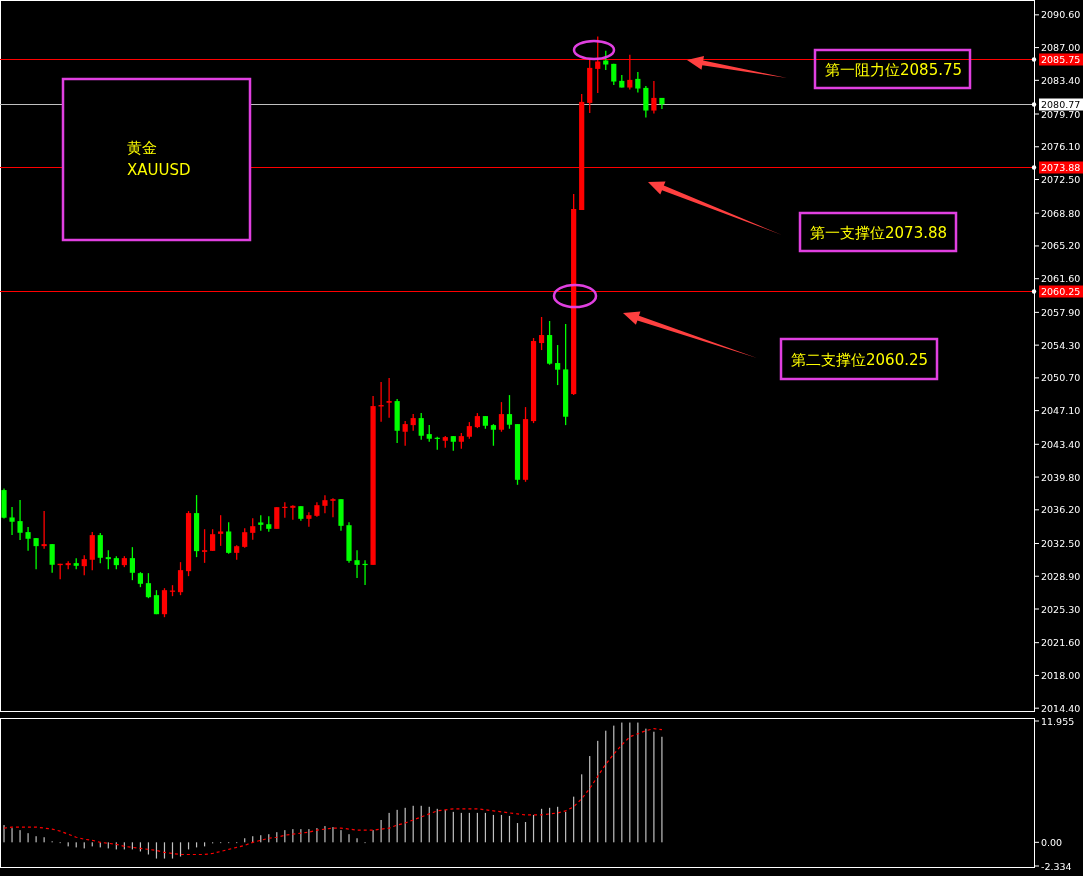  What do you see at coordinates (1056, 866) in the screenshot?
I see `y-tick-label: -2.334` at bounding box center [1056, 866].